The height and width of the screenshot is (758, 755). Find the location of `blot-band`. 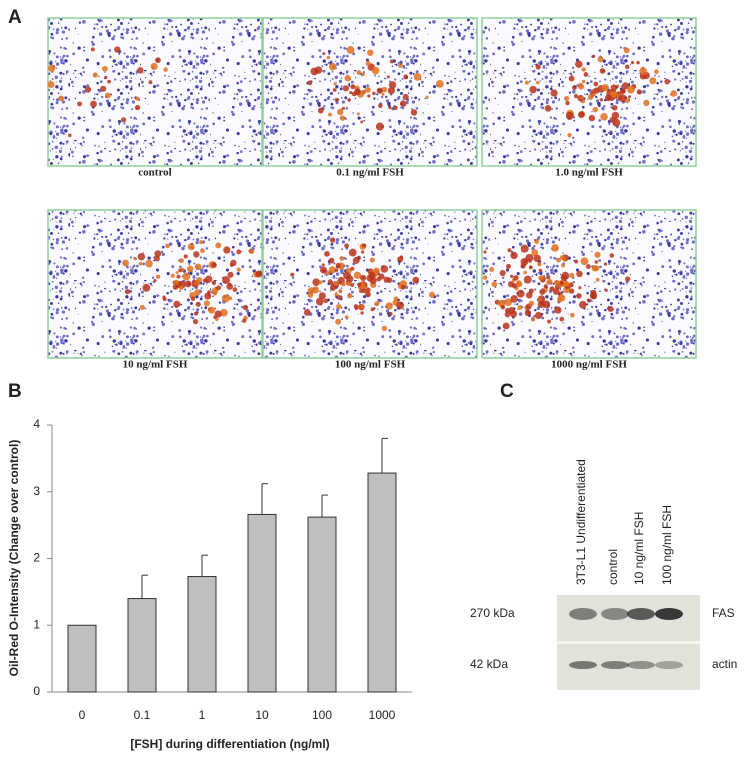

blot-band is located at coordinates (669, 614).